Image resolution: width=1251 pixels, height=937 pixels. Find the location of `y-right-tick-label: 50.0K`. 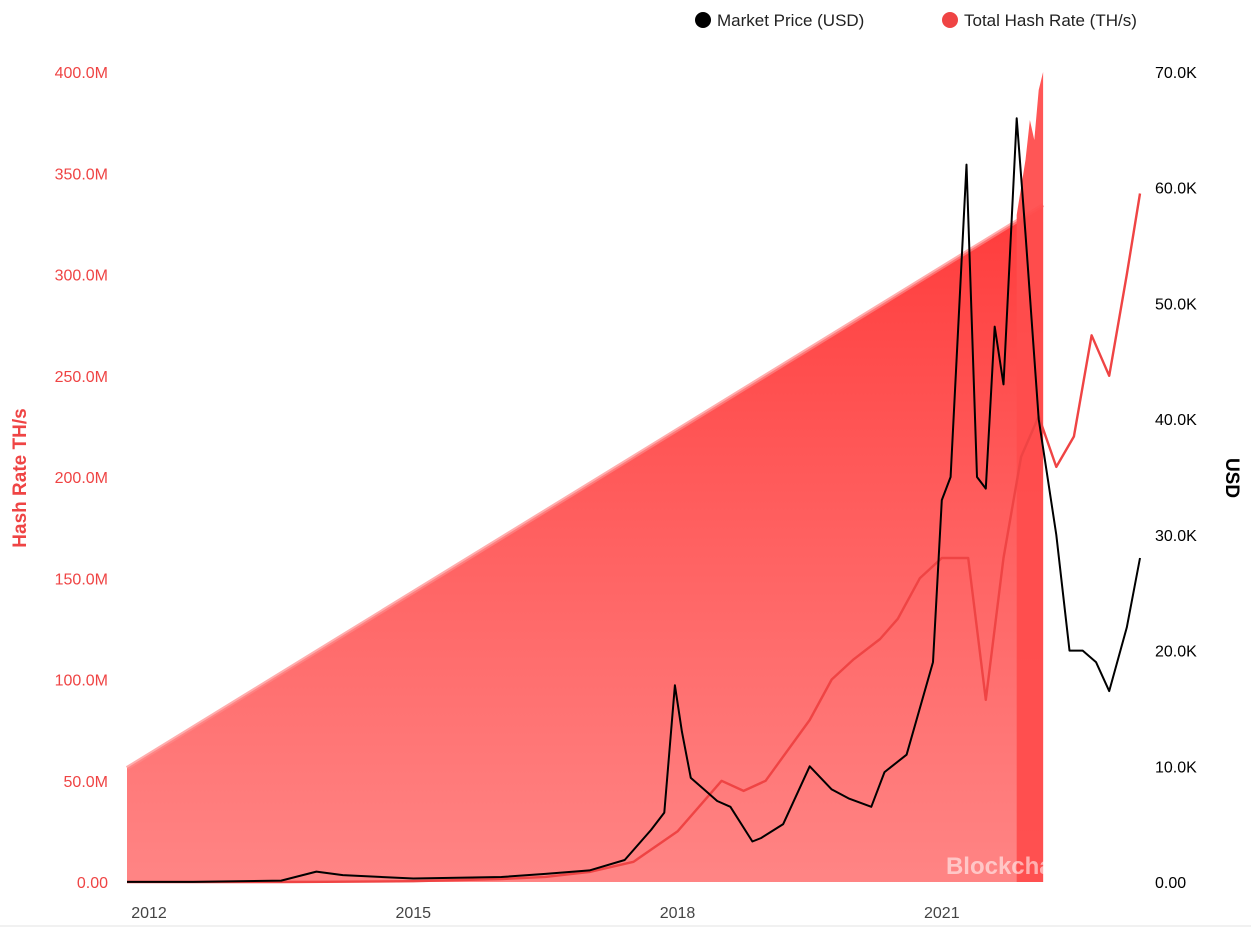

y-right-tick-label: 50.0K is located at coordinates (1176, 304).